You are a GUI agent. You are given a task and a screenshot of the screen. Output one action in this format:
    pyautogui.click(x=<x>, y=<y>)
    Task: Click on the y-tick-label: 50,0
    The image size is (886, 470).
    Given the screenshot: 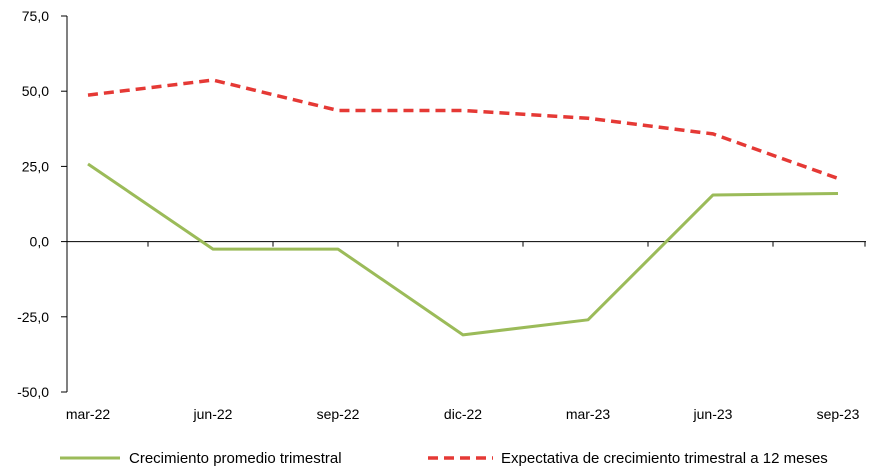 What is the action you would take?
    pyautogui.click(x=35, y=91)
    